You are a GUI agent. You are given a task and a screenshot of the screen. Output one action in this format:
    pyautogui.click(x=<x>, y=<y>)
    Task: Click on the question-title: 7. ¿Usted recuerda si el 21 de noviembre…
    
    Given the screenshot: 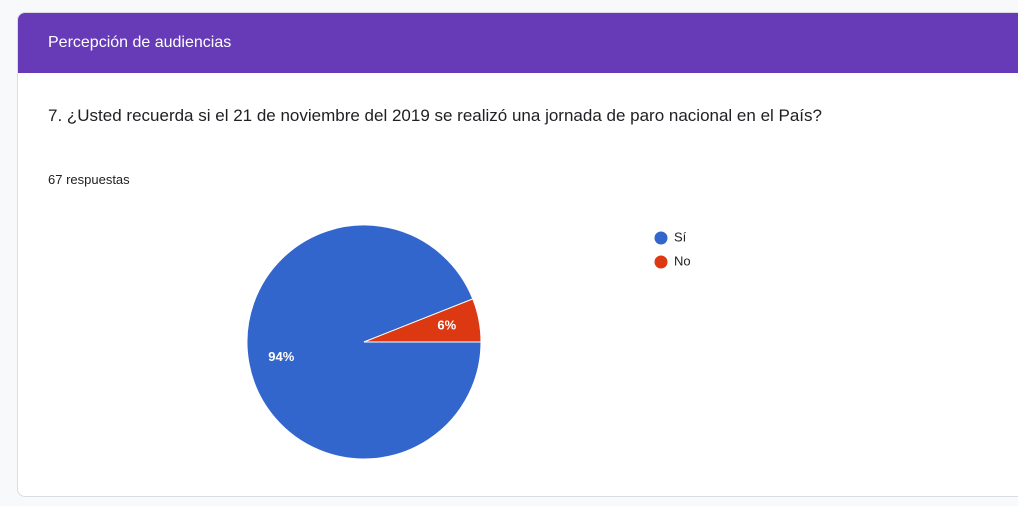 What is the action you would take?
    pyautogui.click(x=435, y=115)
    